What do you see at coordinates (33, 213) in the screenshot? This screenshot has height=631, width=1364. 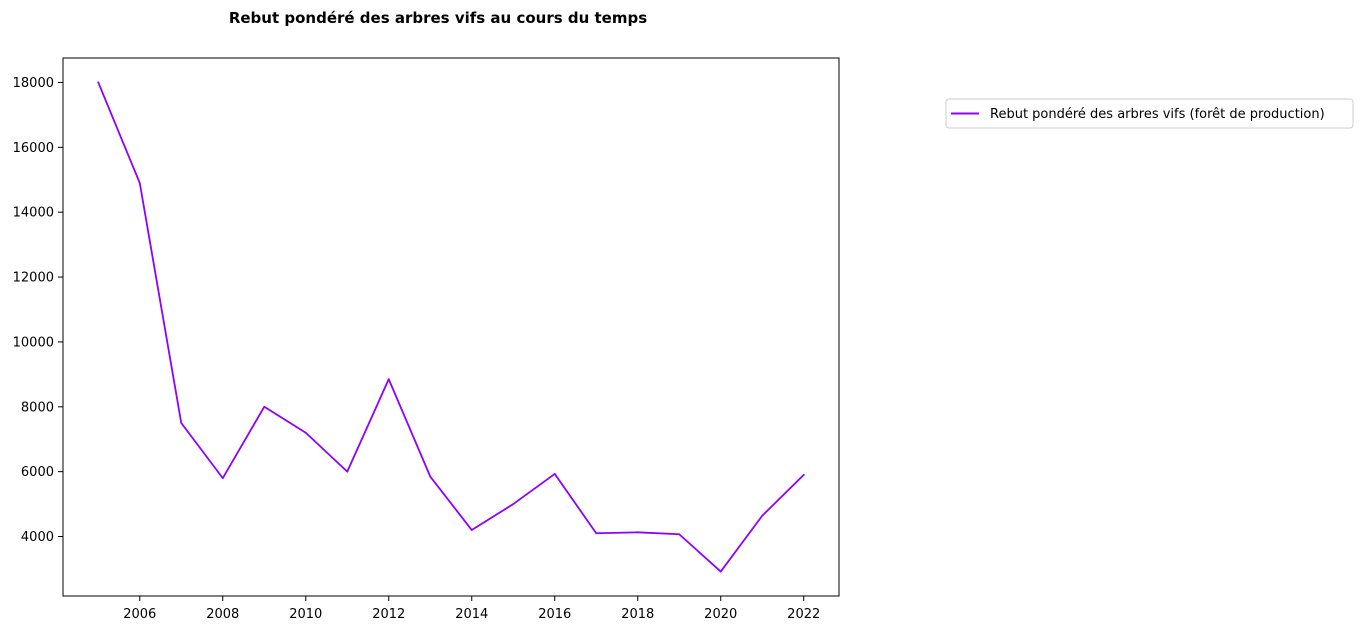 I see `y-tick-label: 14000` at bounding box center [33, 213].